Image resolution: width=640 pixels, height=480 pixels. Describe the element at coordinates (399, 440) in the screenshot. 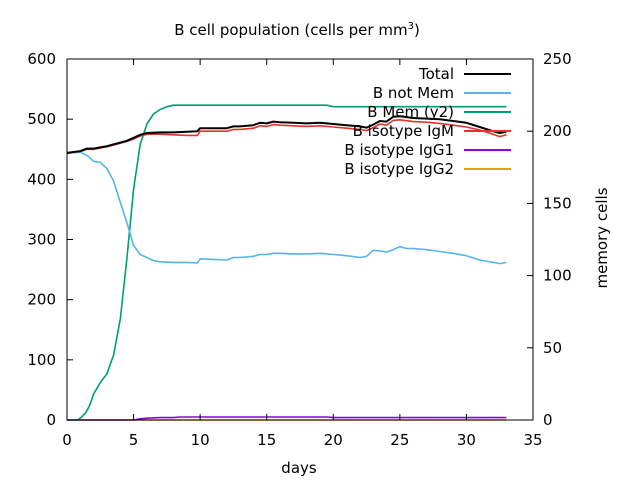

I see `x-tick-label: 25` at that location.